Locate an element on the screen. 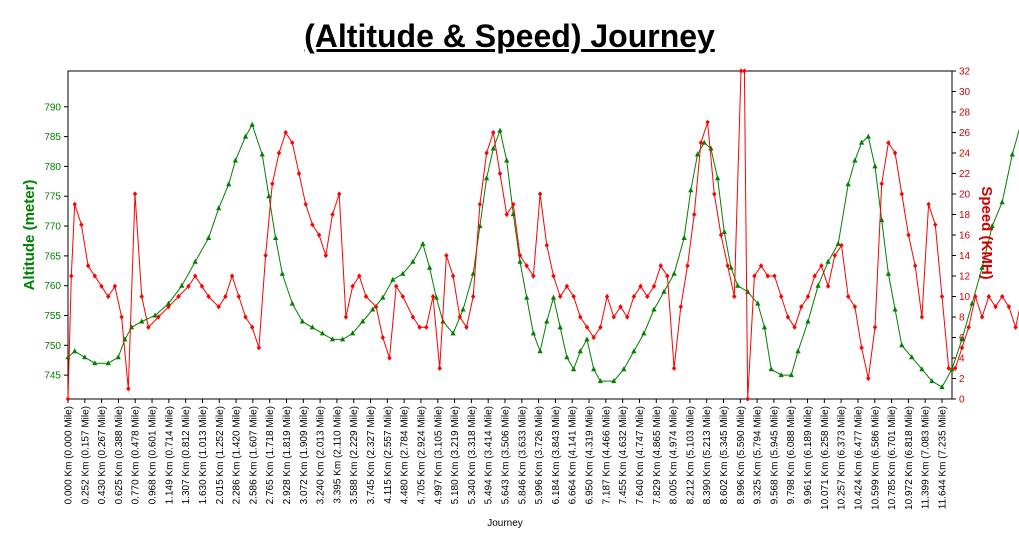  x-tick-label: 5.340 Km (3.318 Mile) is located at coordinates (472, 455).